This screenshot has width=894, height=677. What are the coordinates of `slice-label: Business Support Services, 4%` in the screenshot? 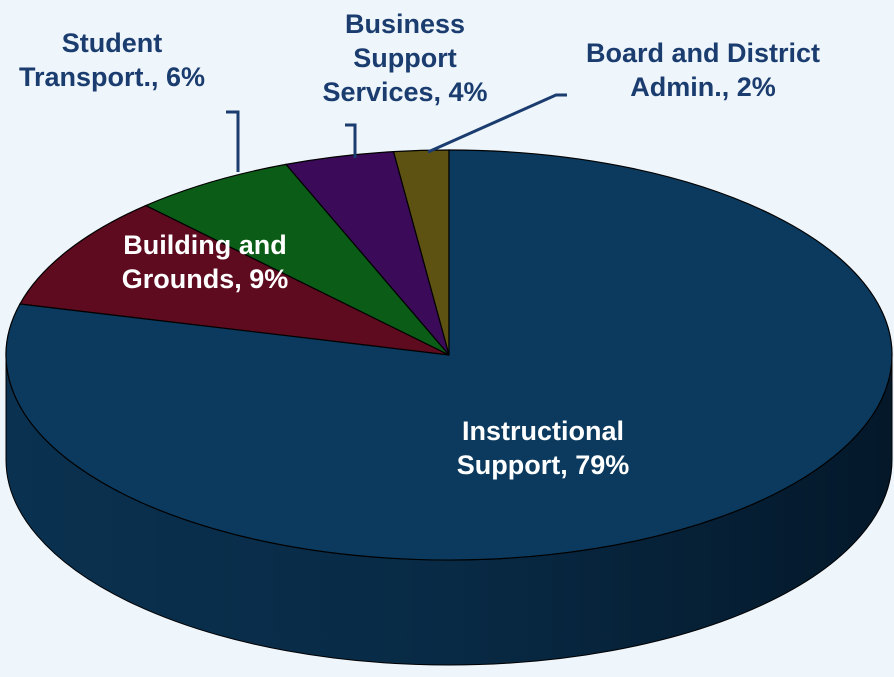 It's located at (405, 58).